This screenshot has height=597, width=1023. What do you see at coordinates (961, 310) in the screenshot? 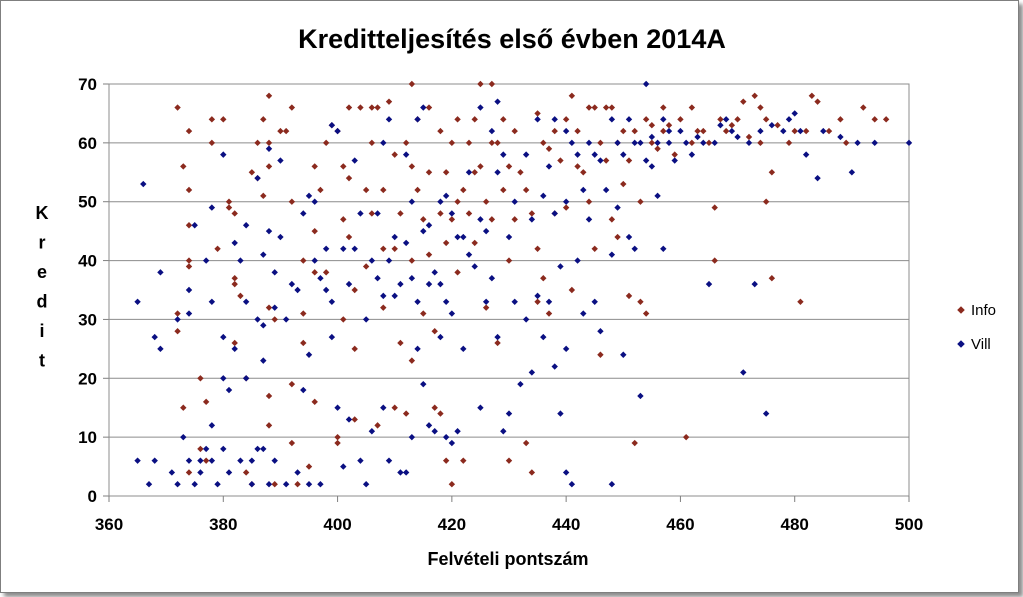
I see `legend-marker-info` at bounding box center [961, 310].